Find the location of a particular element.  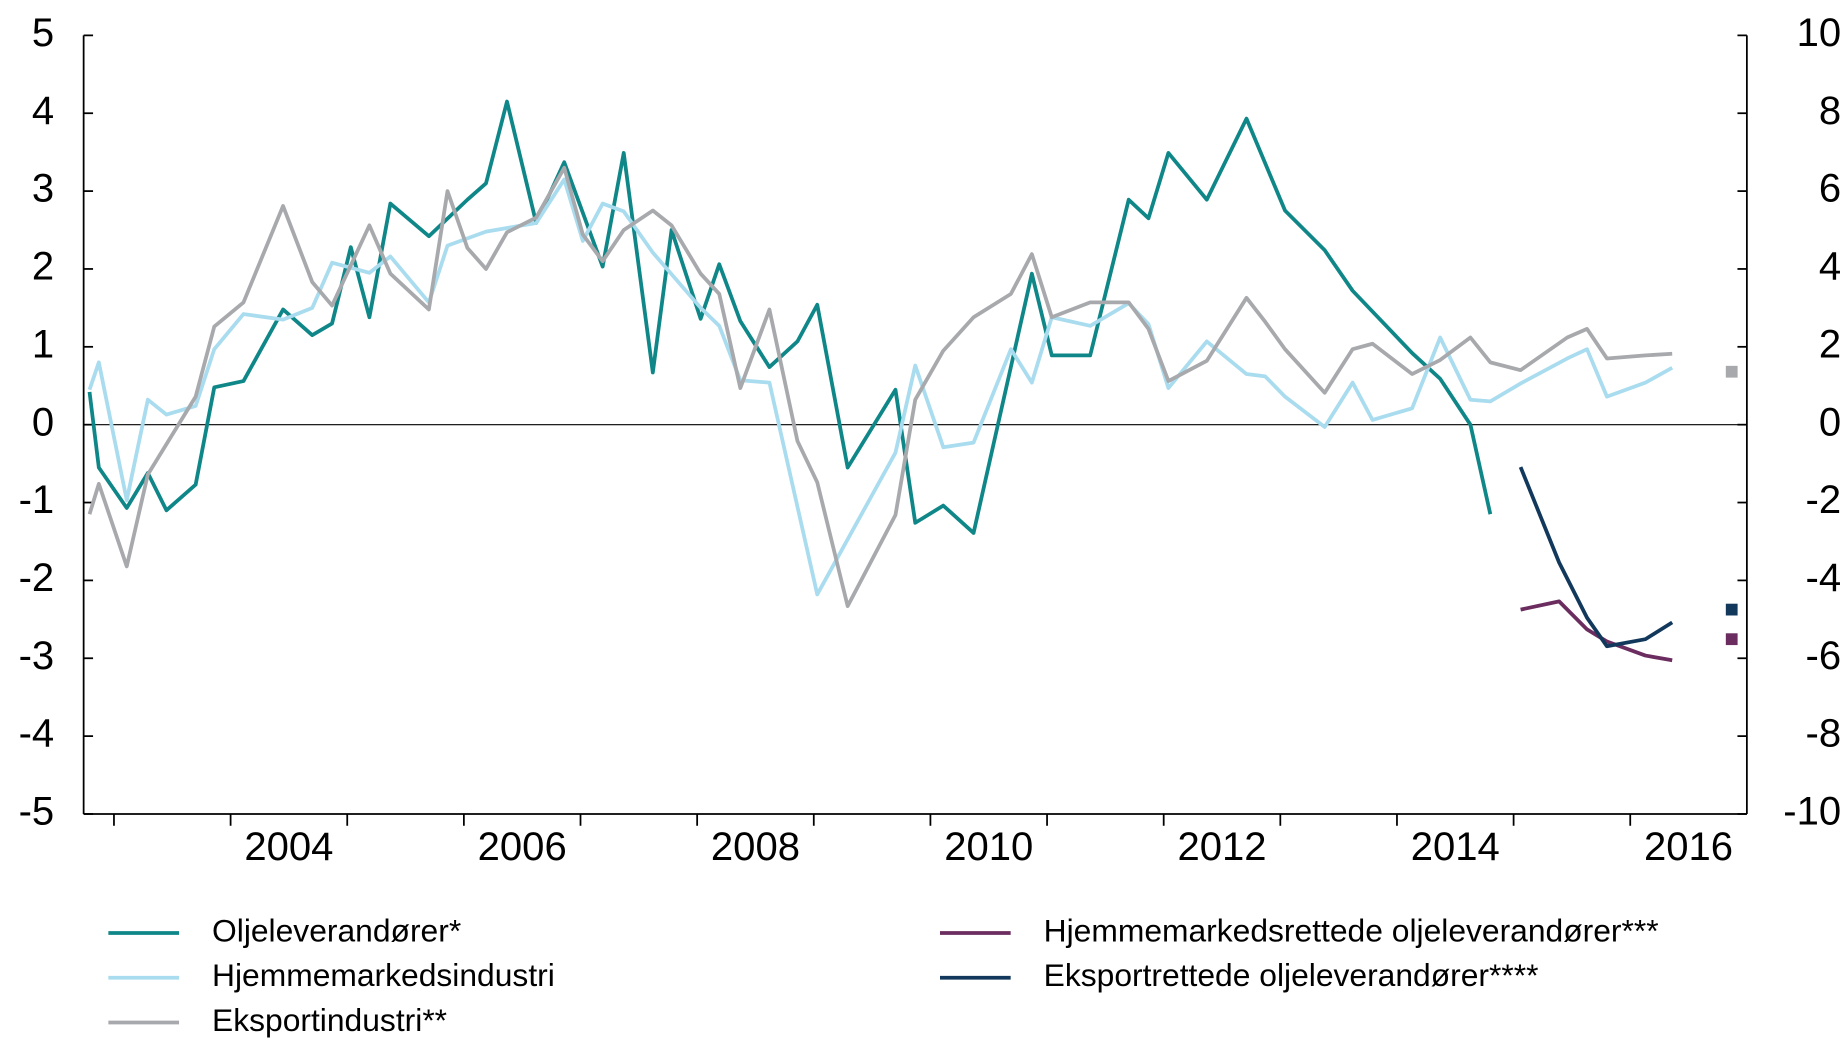

y-tick-label: 4 is located at coordinates (43, 111).